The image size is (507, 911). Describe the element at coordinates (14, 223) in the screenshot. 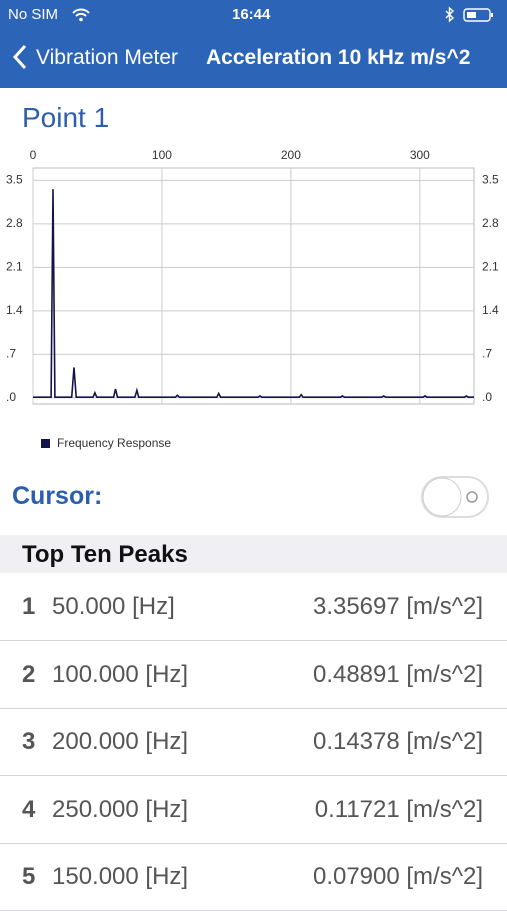

I see `y-tick-label: 2.8` at that location.